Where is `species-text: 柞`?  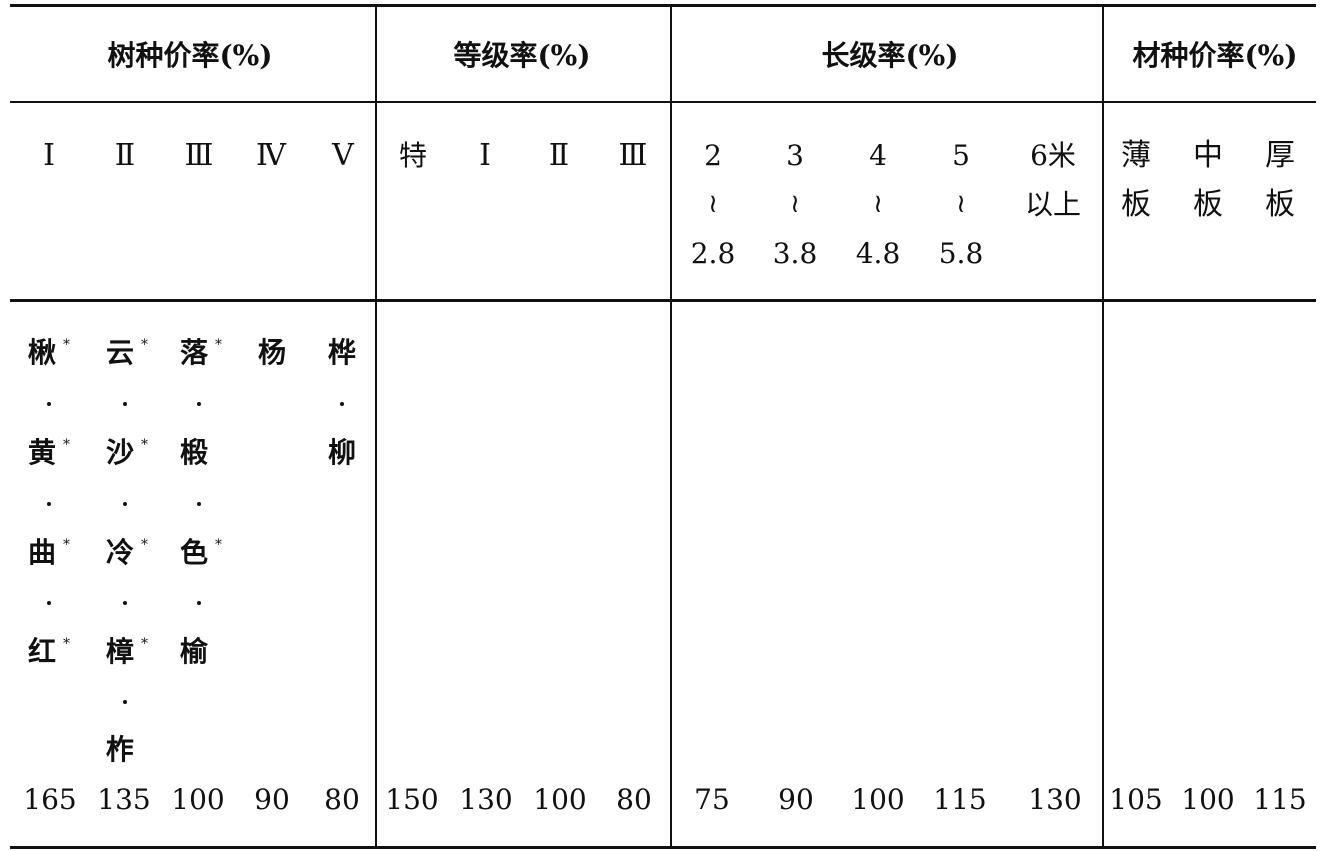
species-text: 柞 is located at coordinates (119, 749).